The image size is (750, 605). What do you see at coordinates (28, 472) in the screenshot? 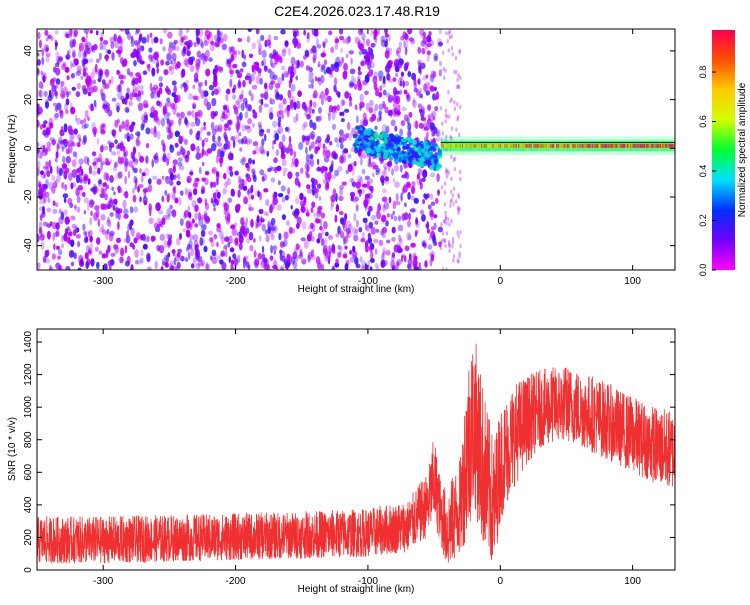
I see `snr-y-tick-label: 600` at bounding box center [28, 472].